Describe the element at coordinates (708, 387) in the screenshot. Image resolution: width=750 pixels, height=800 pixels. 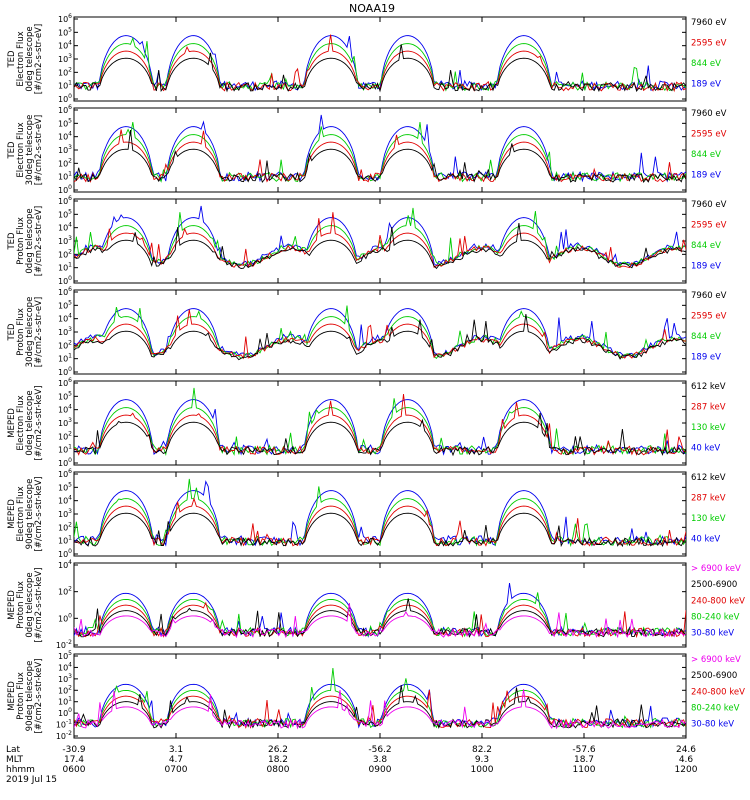
I see `legend-entry: 612 keV` at that location.